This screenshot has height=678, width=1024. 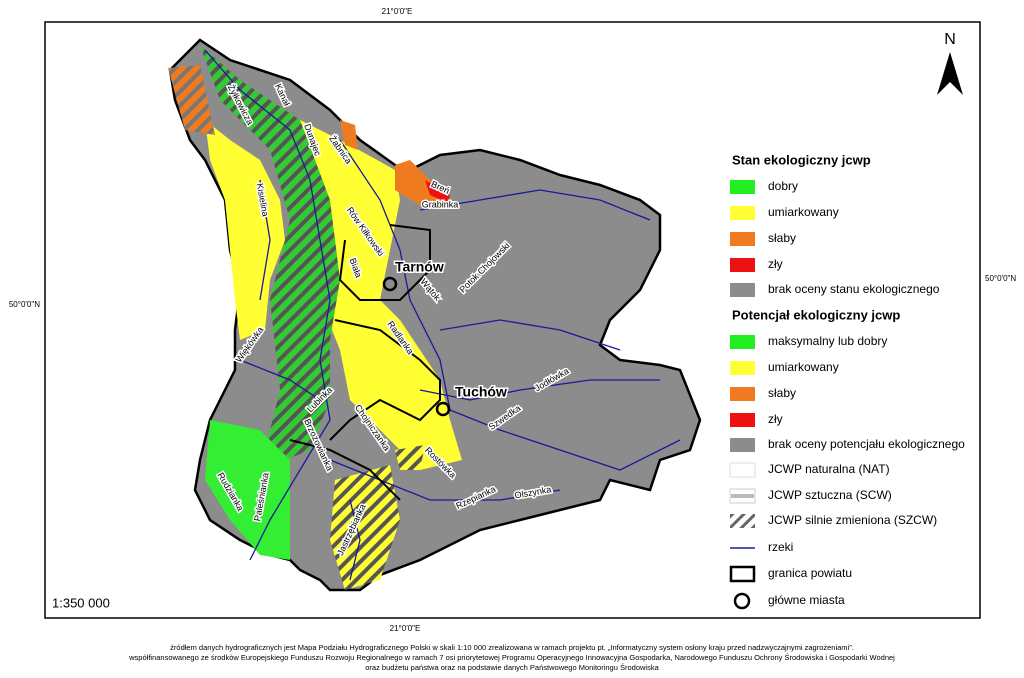 I want to click on scale-label: 1:350 000, so click(x=81, y=602).